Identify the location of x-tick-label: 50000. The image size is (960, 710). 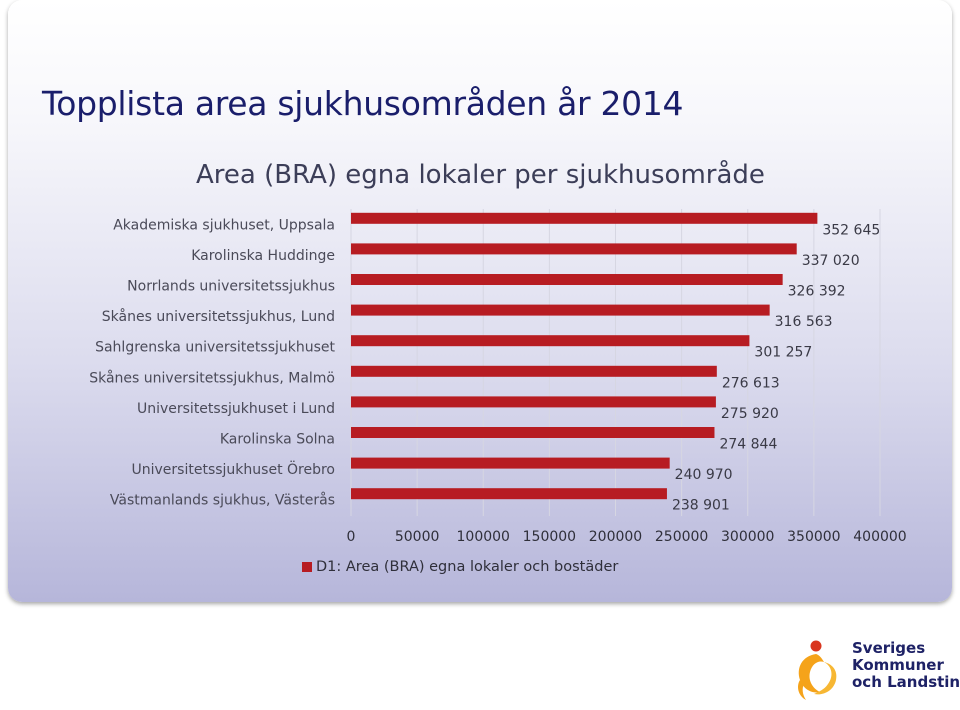
(417, 537).